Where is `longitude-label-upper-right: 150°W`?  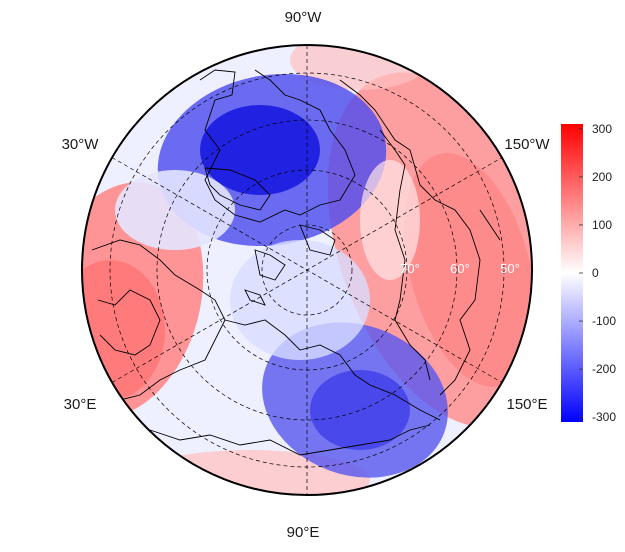 longitude-label-upper-right: 150°W is located at coordinates (527, 144).